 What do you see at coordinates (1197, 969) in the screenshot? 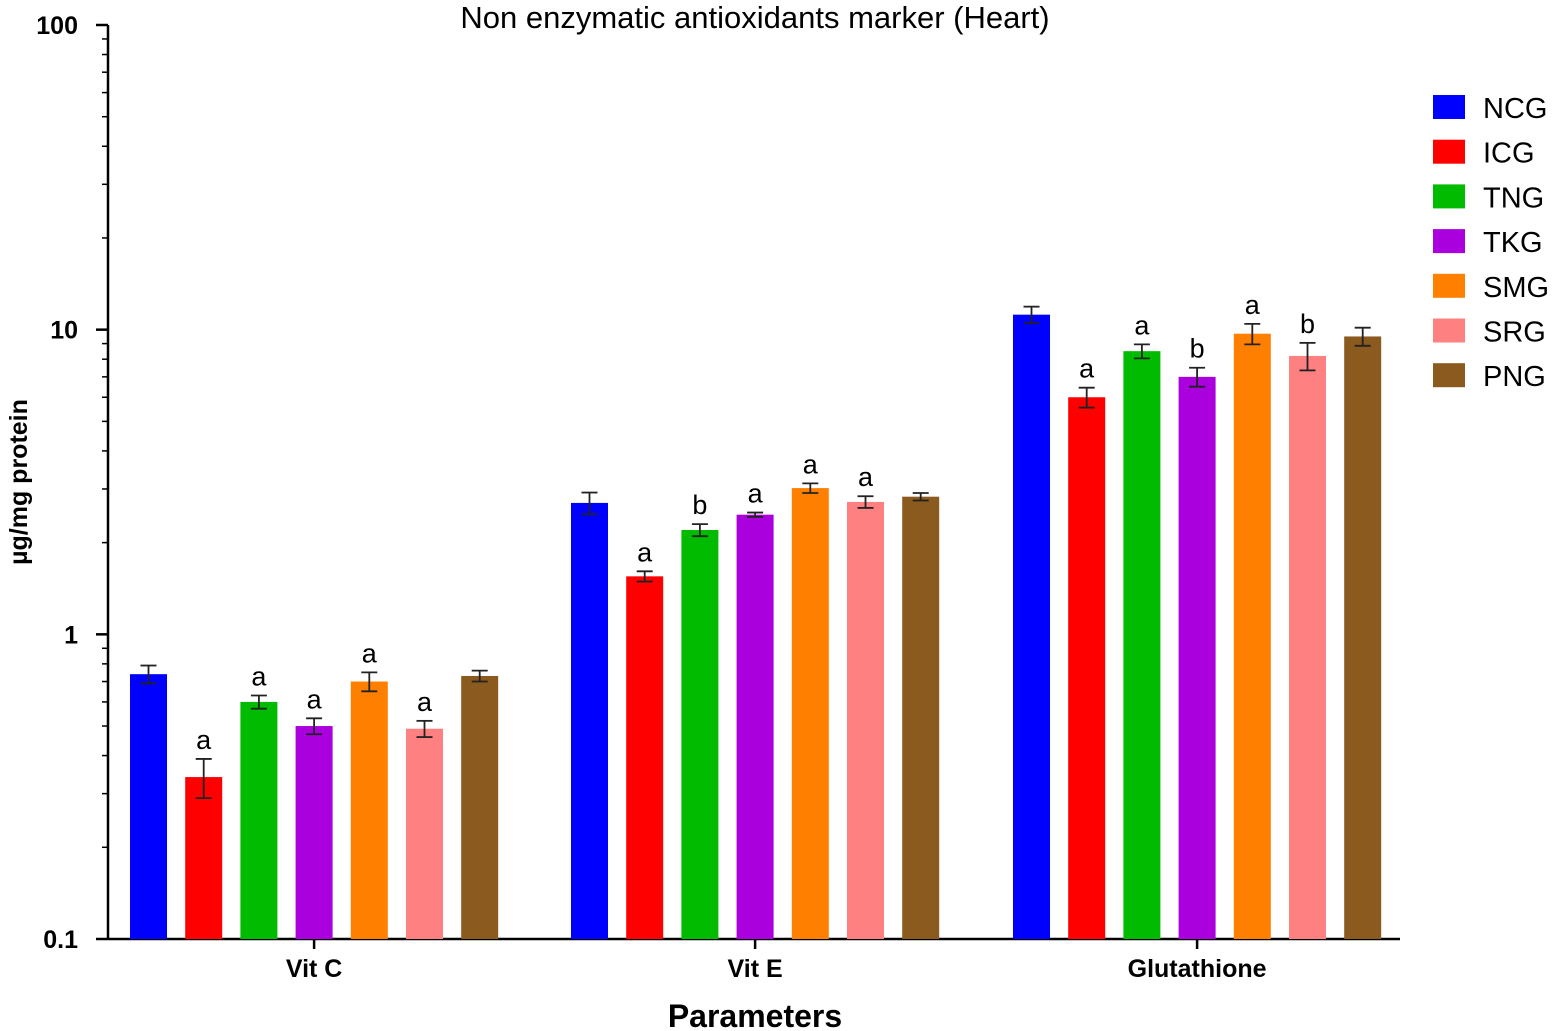
I see `x-tick-label: Glutathione` at bounding box center [1197, 969].